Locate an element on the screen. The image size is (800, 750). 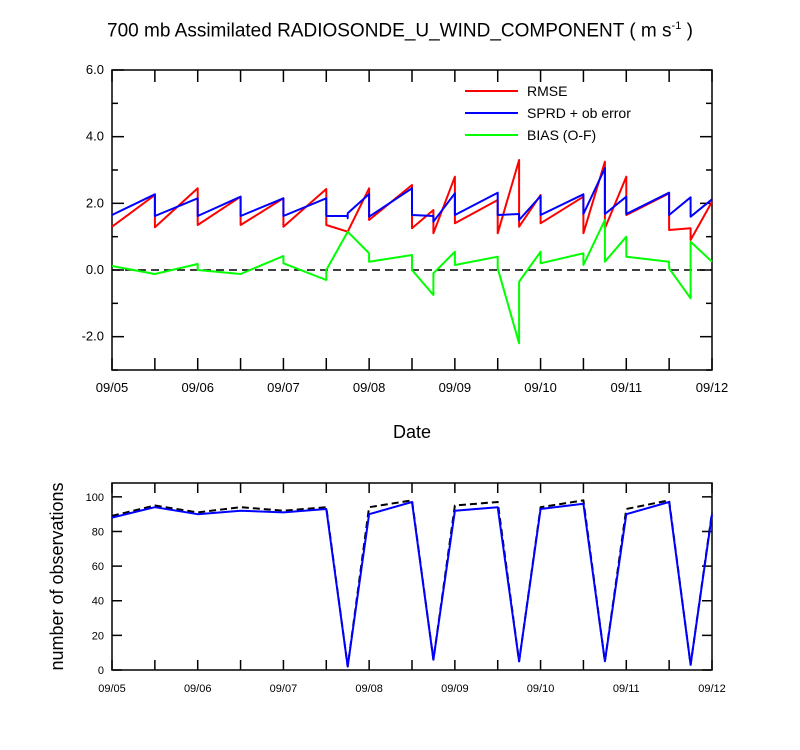
y-tick-label: 100 is located at coordinates (95, 498).